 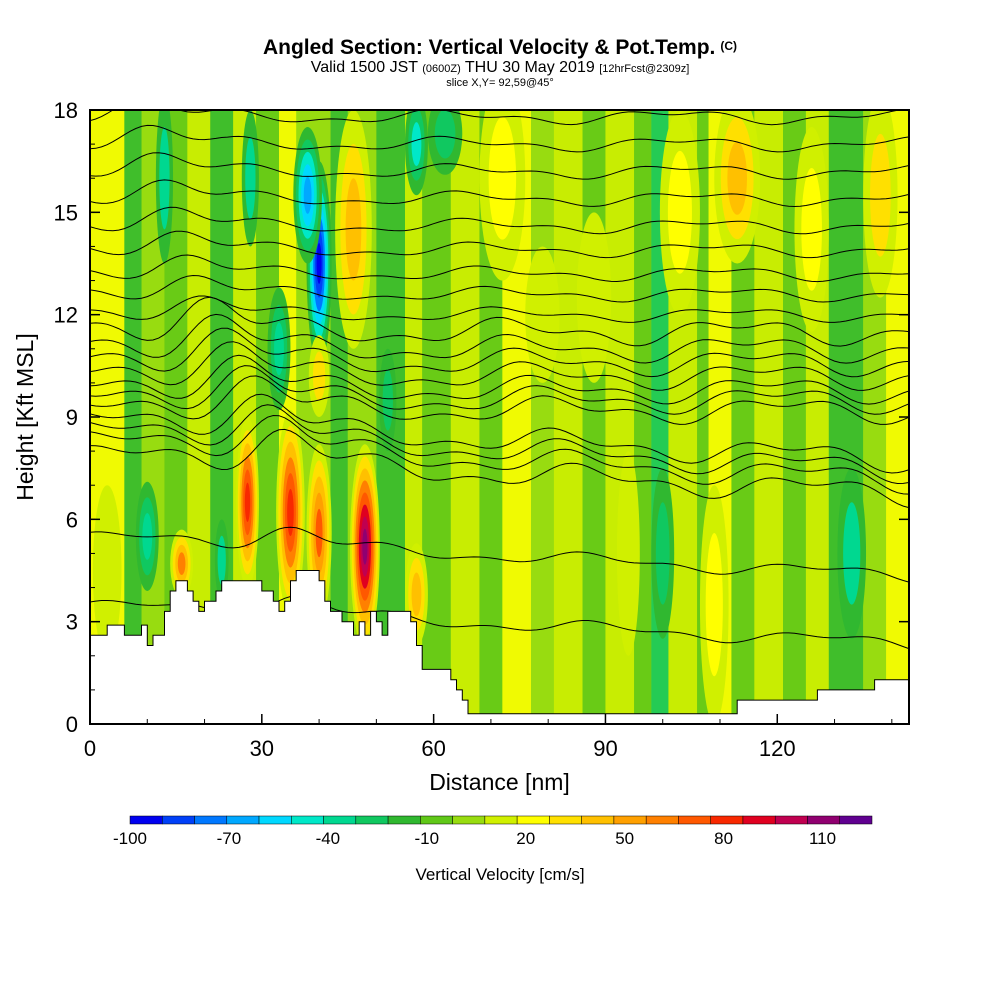 I want to click on terrain, so click(x=499, y=647).